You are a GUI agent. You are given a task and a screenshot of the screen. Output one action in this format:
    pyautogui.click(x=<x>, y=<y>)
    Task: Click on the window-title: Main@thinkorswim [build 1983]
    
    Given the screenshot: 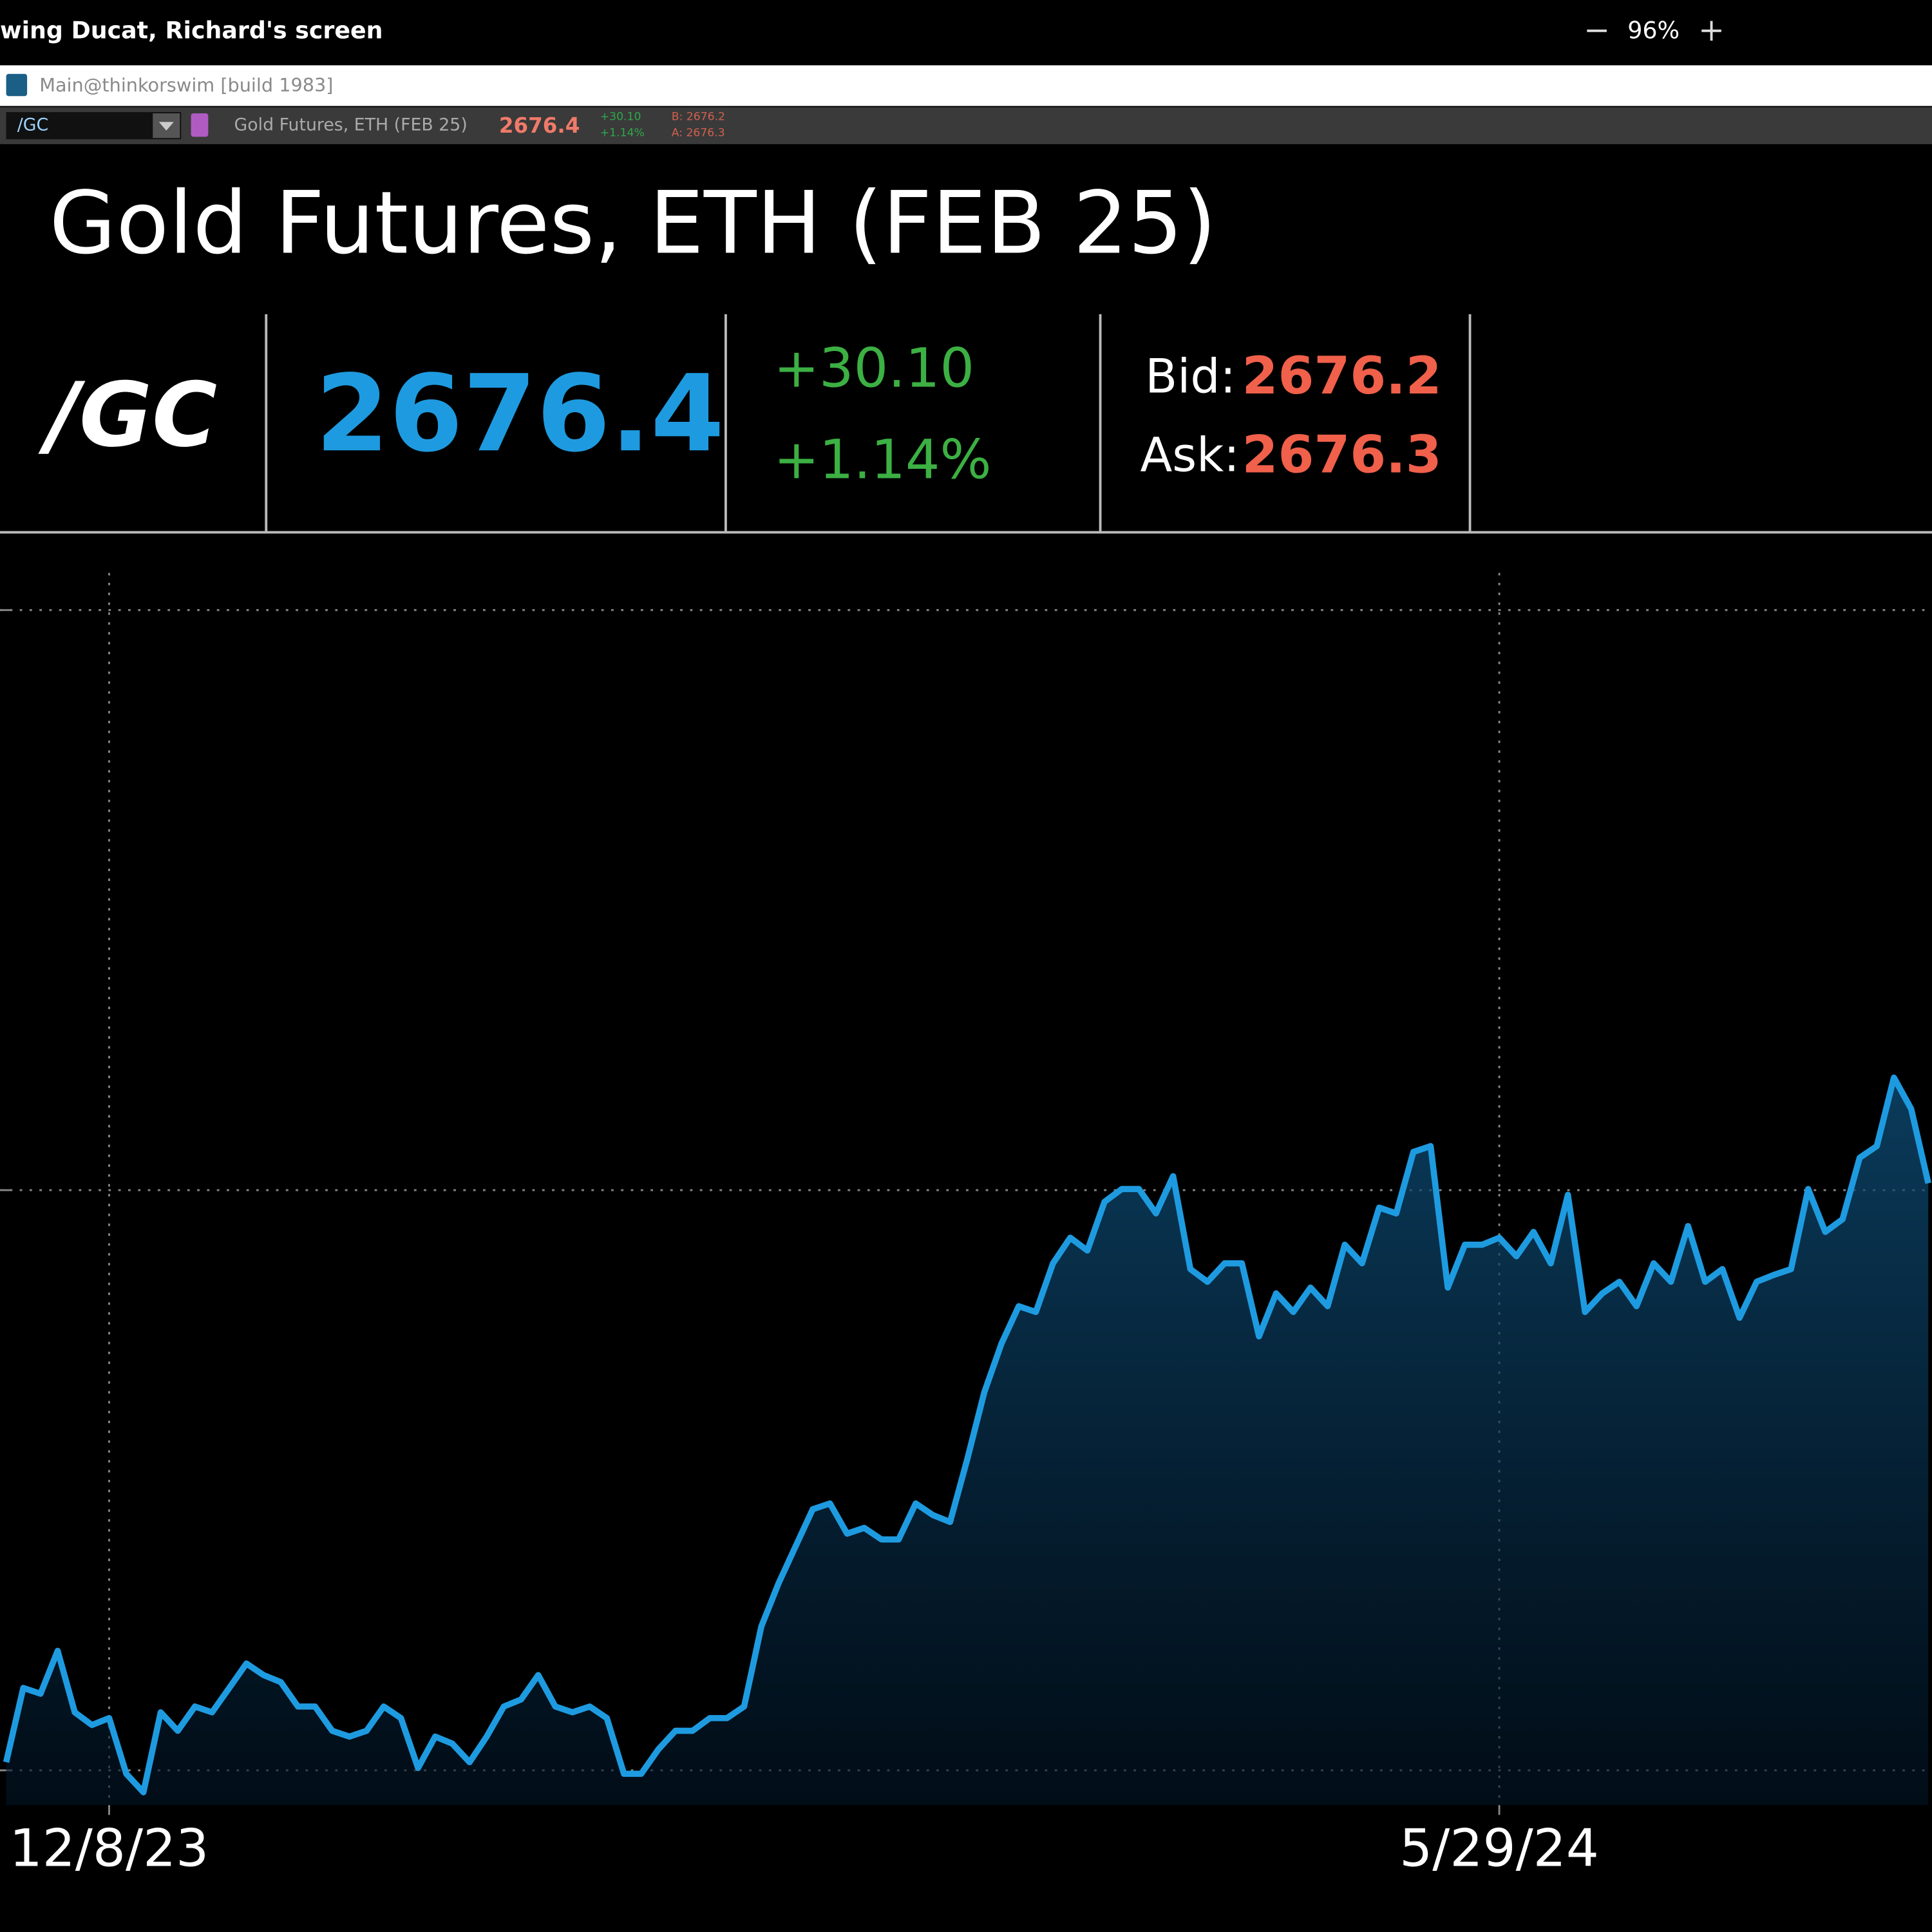 What is the action you would take?
    pyautogui.click(x=186, y=85)
    